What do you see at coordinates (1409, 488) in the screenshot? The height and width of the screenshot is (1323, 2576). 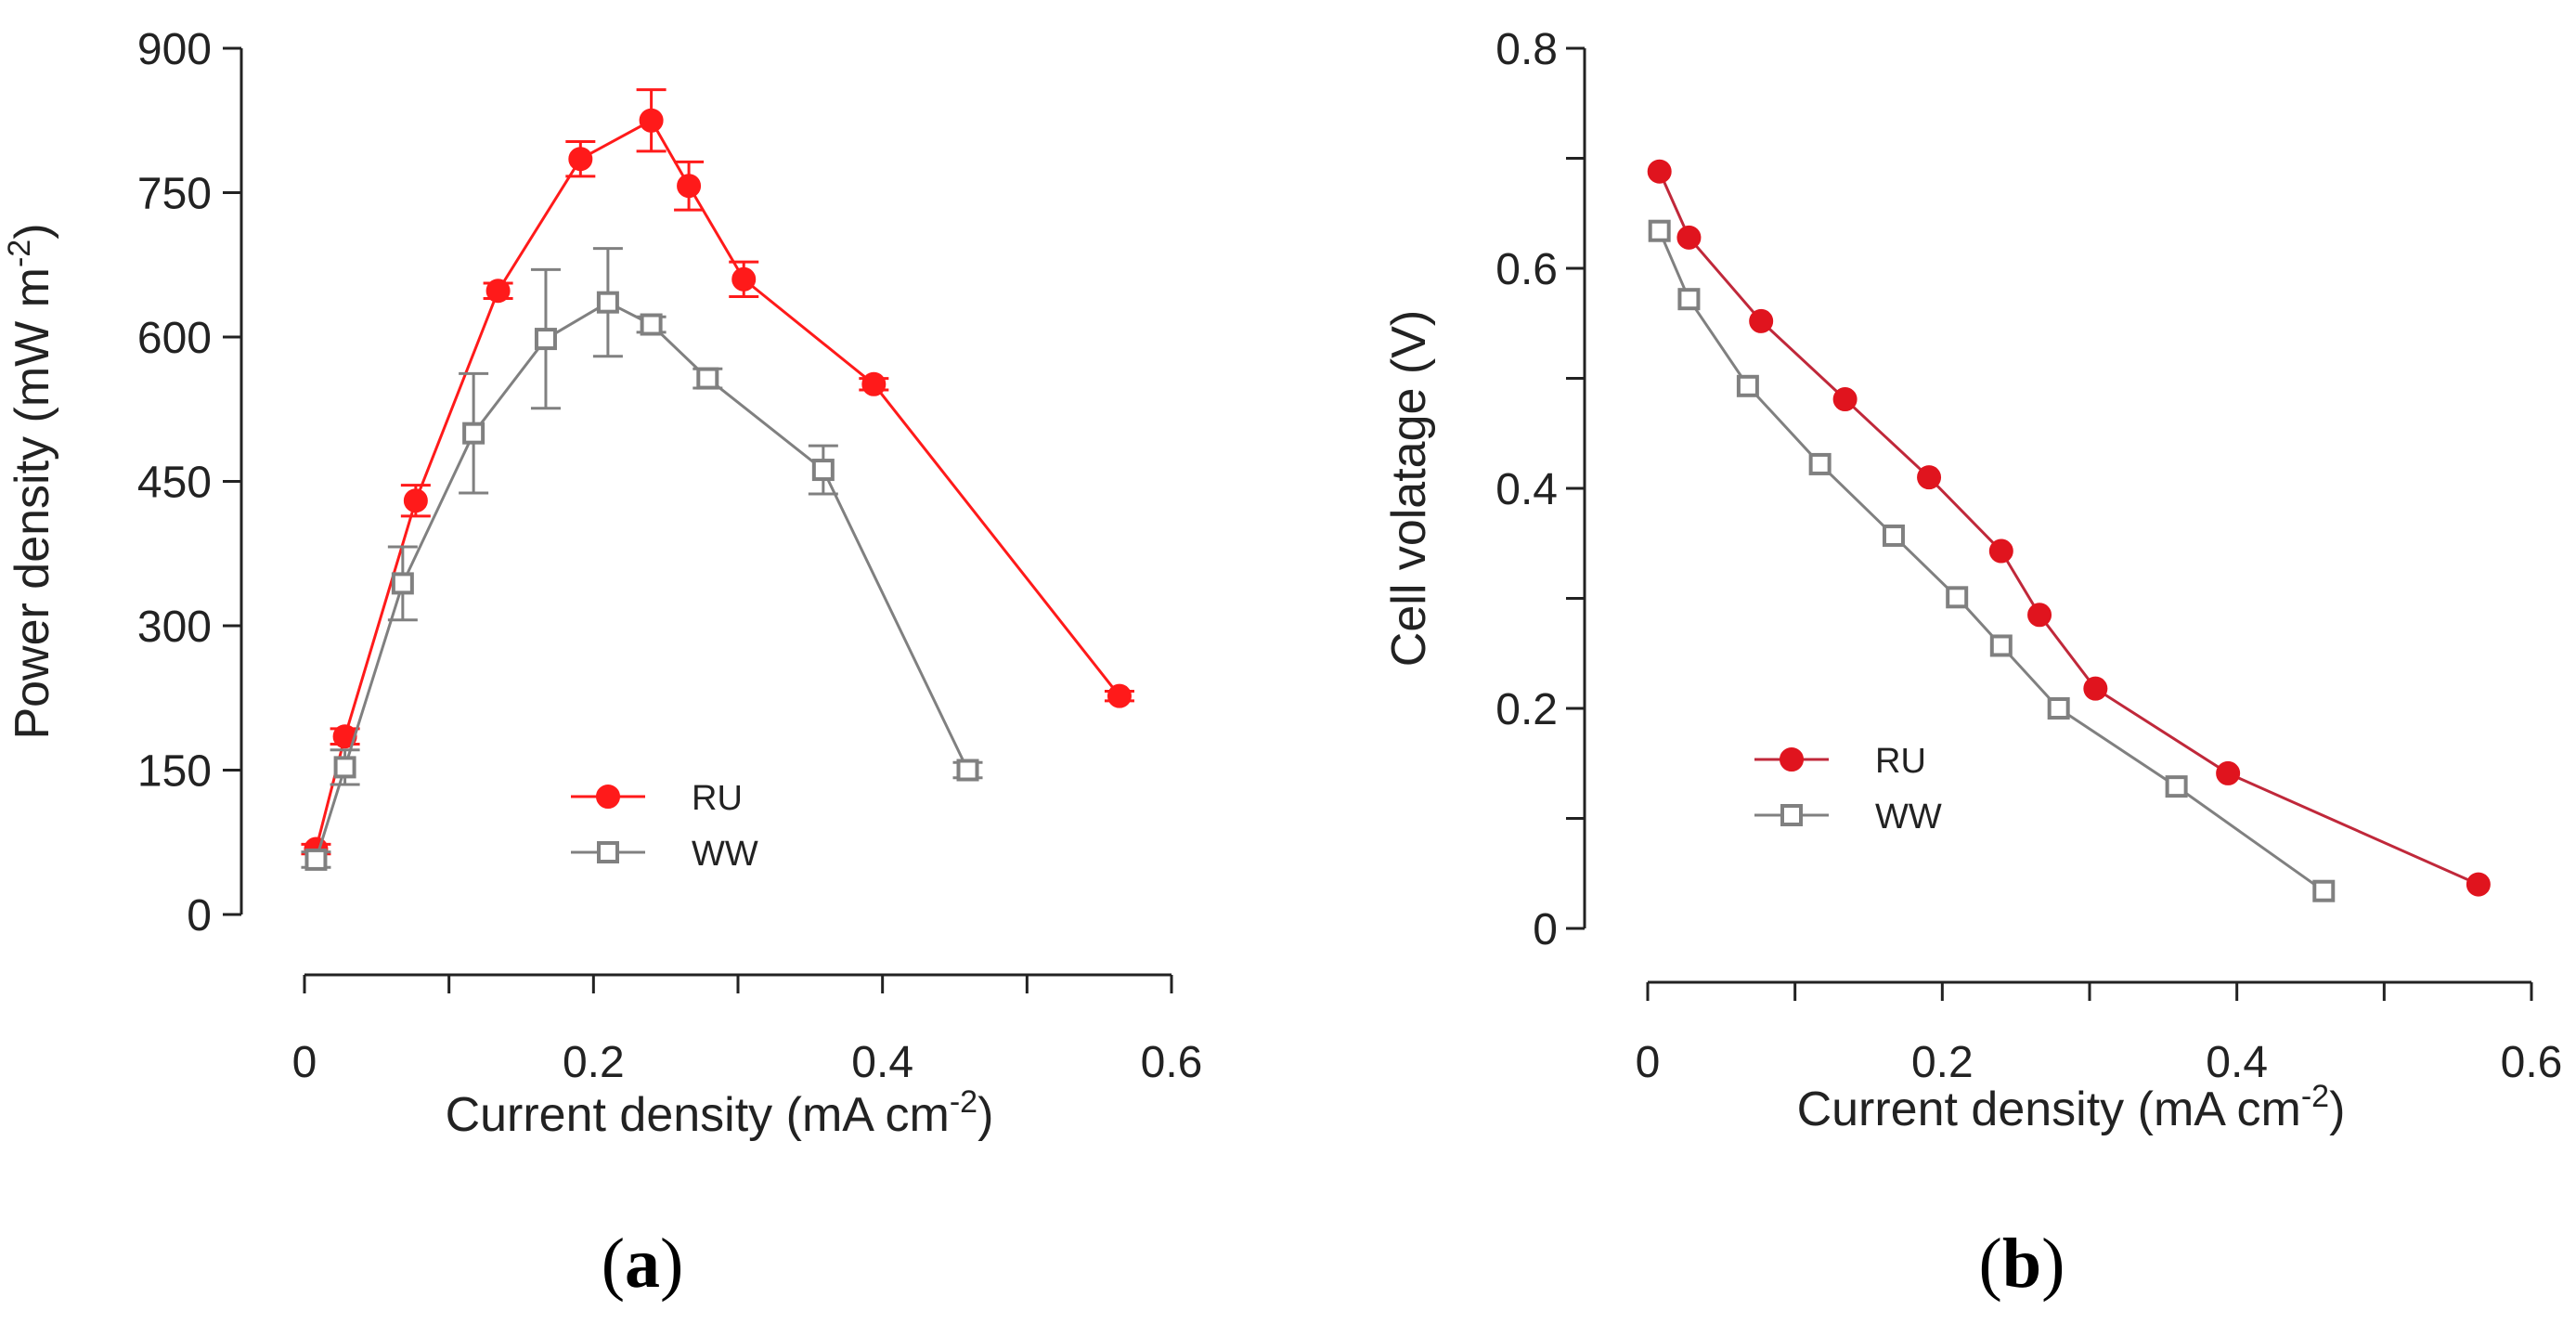 I see `y-axis-label: Cell volatage (V)` at bounding box center [1409, 488].